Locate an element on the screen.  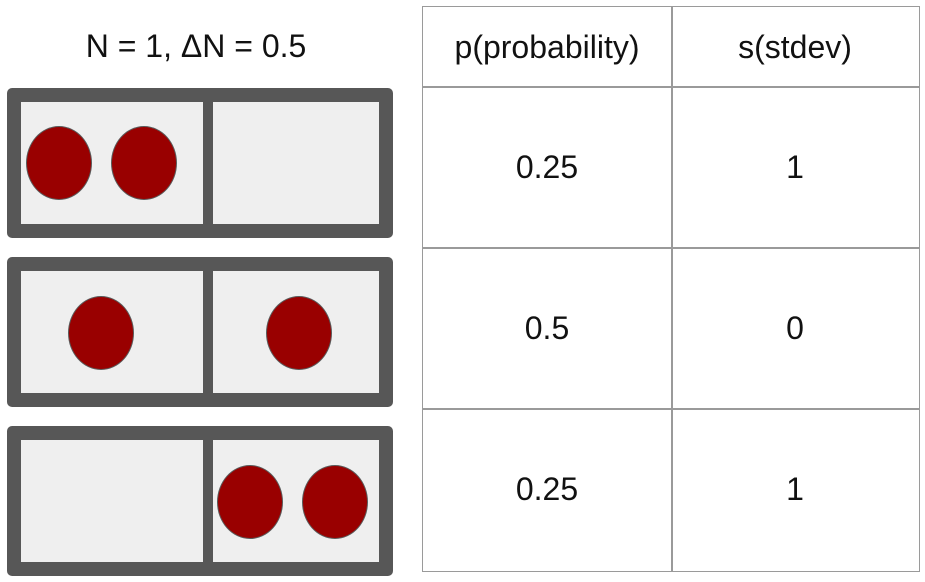
table-cell-probability-1: 0.25 is located at coordinates (547, 166).